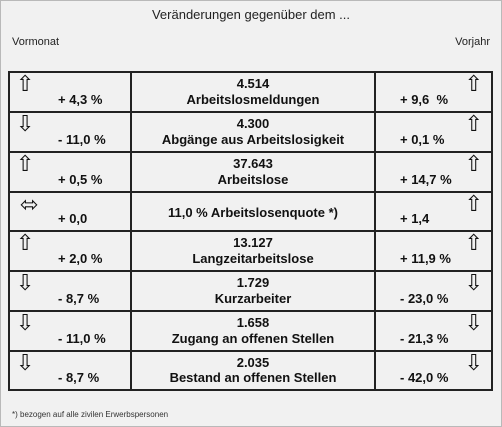 This screenshot has height=427, width=502. What do you see at coordinates (253, 139) in the screenshot?
I see `indicator-label: Abgänge aus Arbeitslosigkeit` at bounding box center [253, 139].